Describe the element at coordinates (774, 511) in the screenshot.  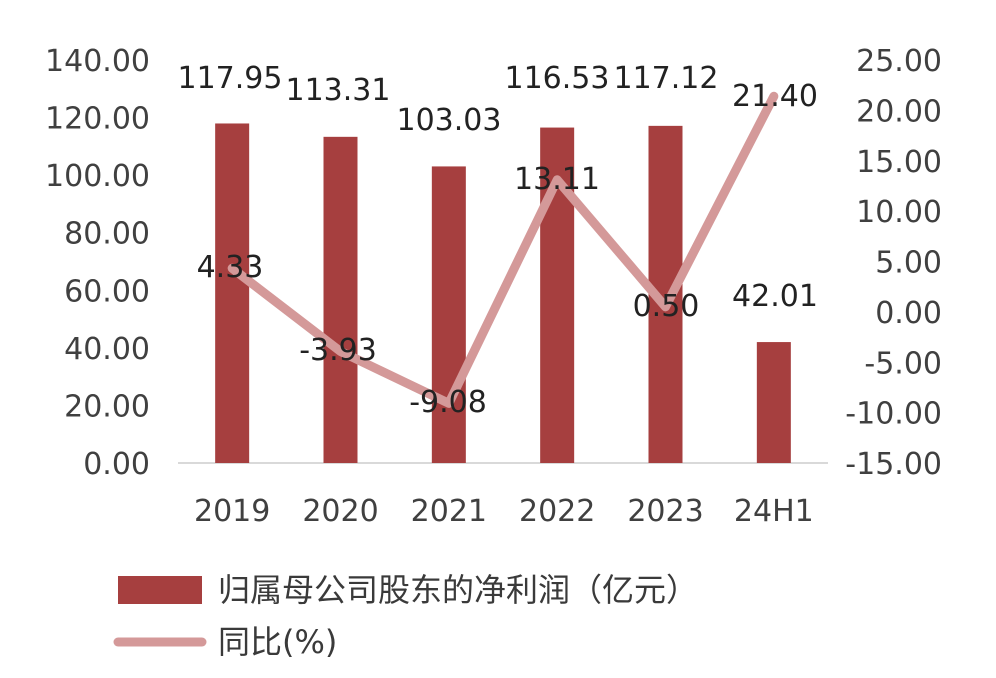
I see `x-axis-tick-label: 24H1` at that location.